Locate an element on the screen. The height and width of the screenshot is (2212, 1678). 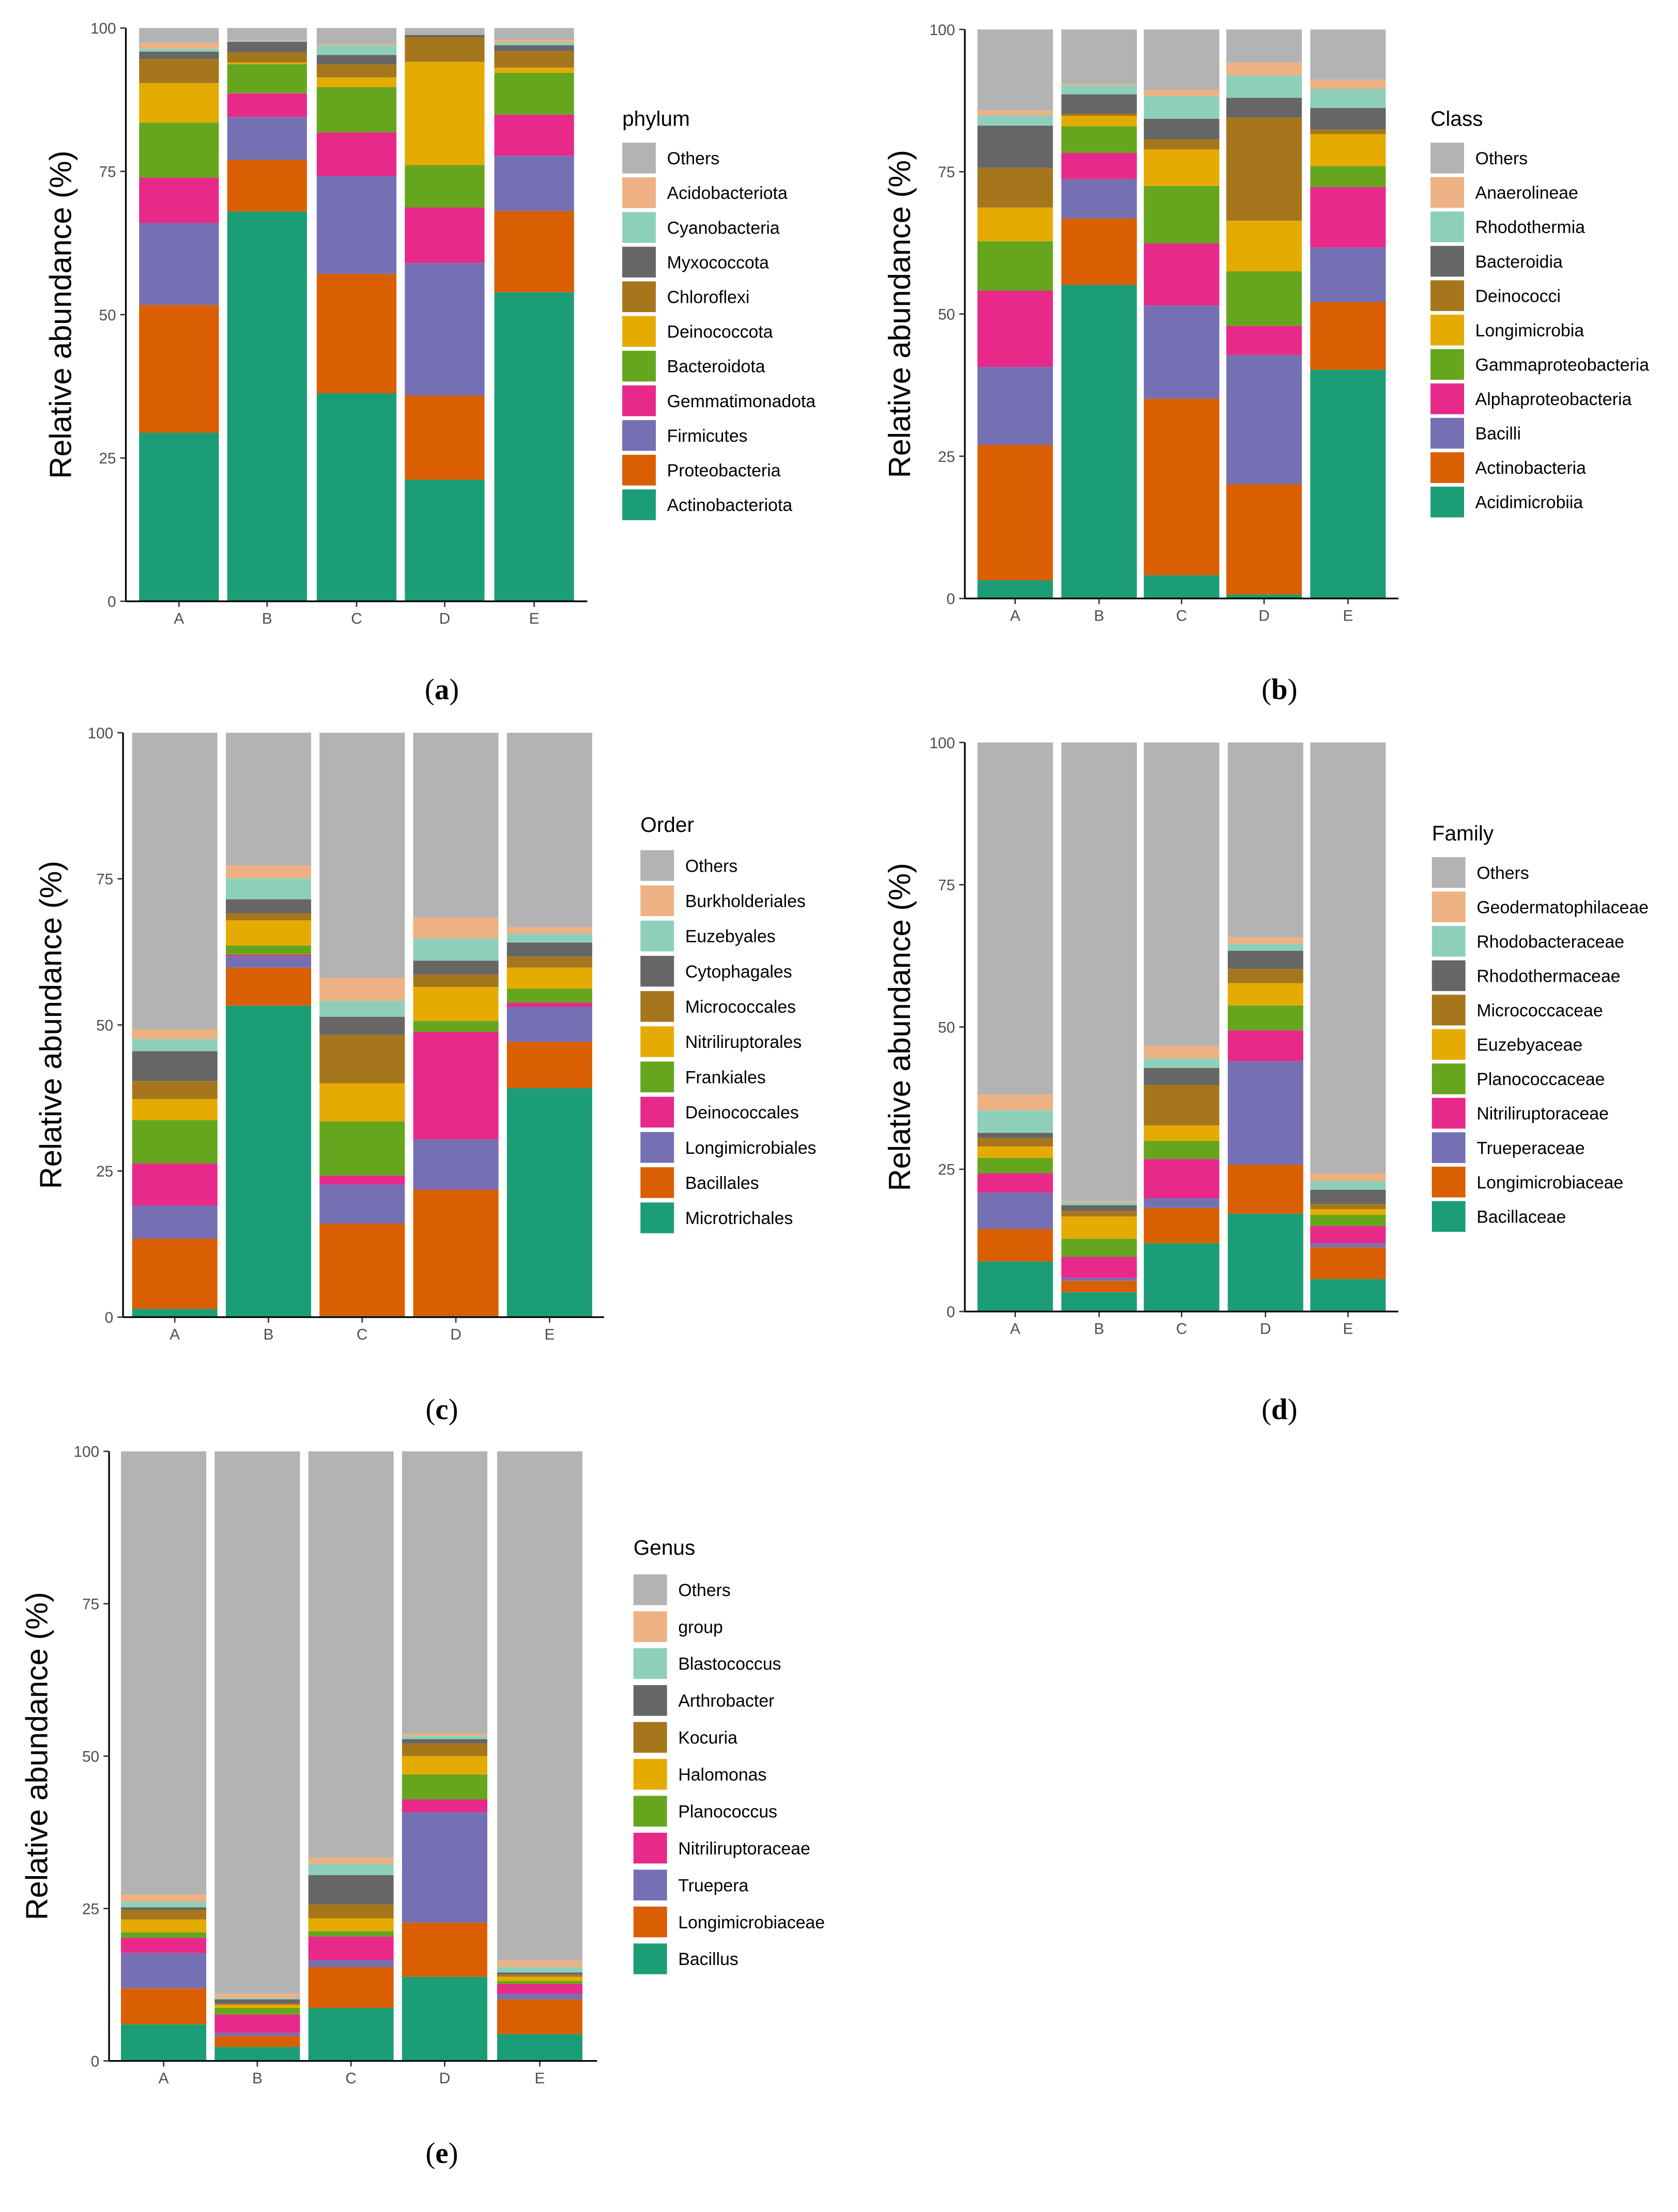
bar-segment-B-longimicrobiaceae is located at coordinates (1099, 1286).